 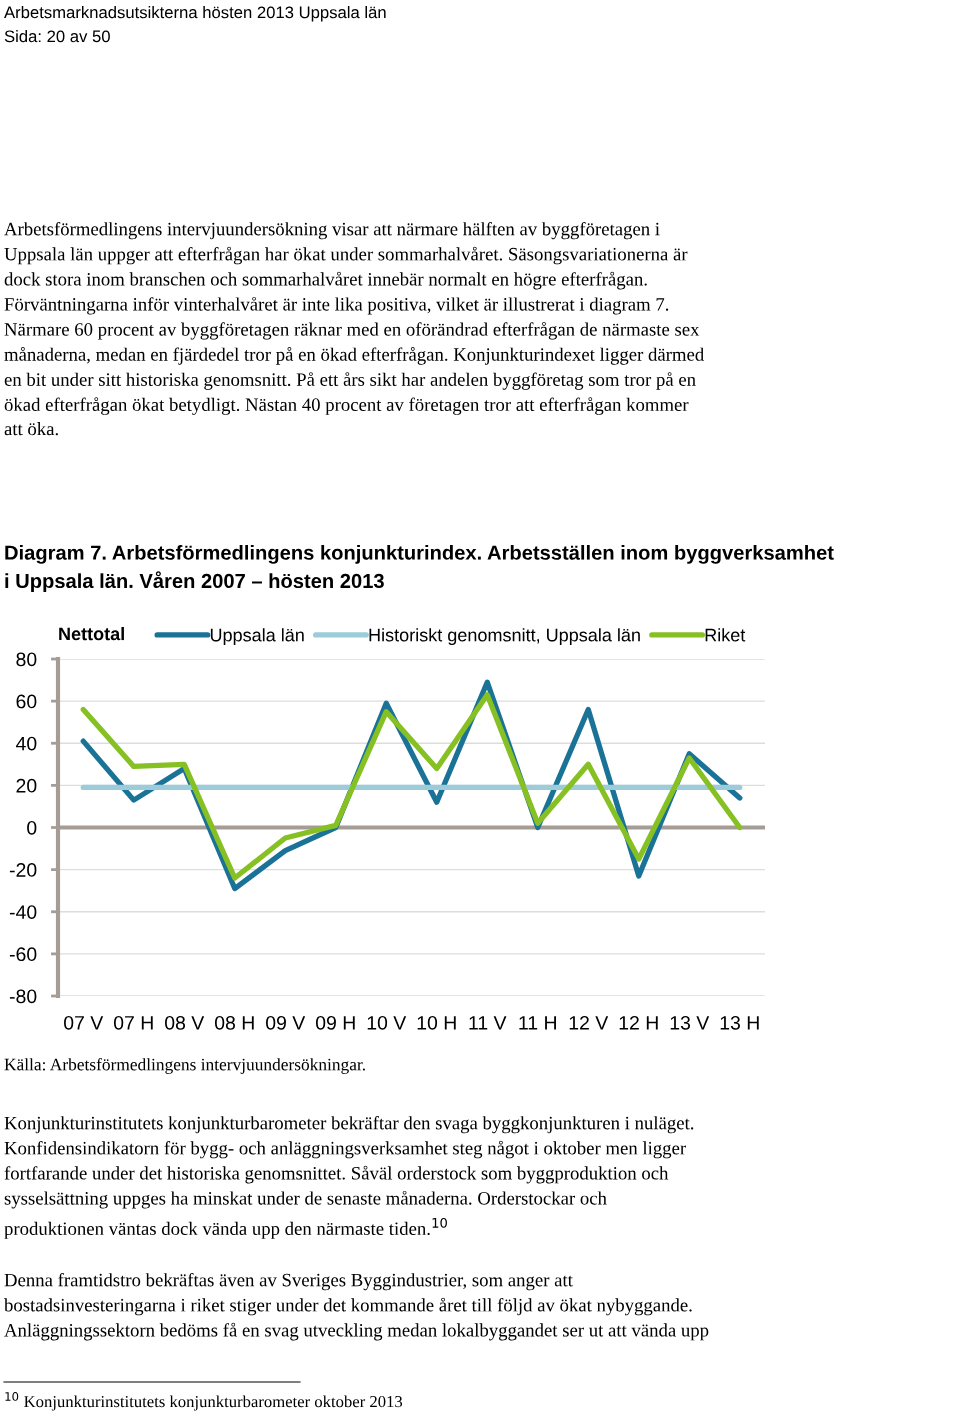 I want to click on y-tick-label: 80, so click(x=26, y=659).